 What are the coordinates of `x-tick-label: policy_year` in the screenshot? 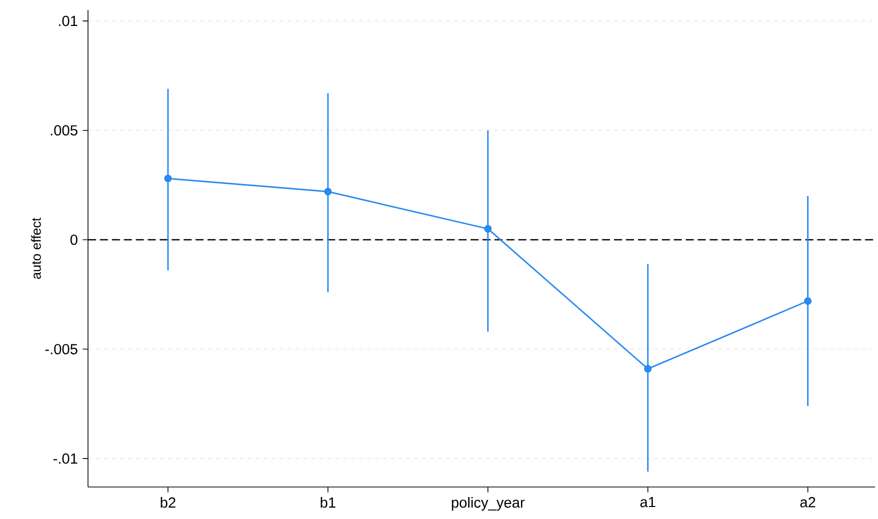 It's located at (488, 504).